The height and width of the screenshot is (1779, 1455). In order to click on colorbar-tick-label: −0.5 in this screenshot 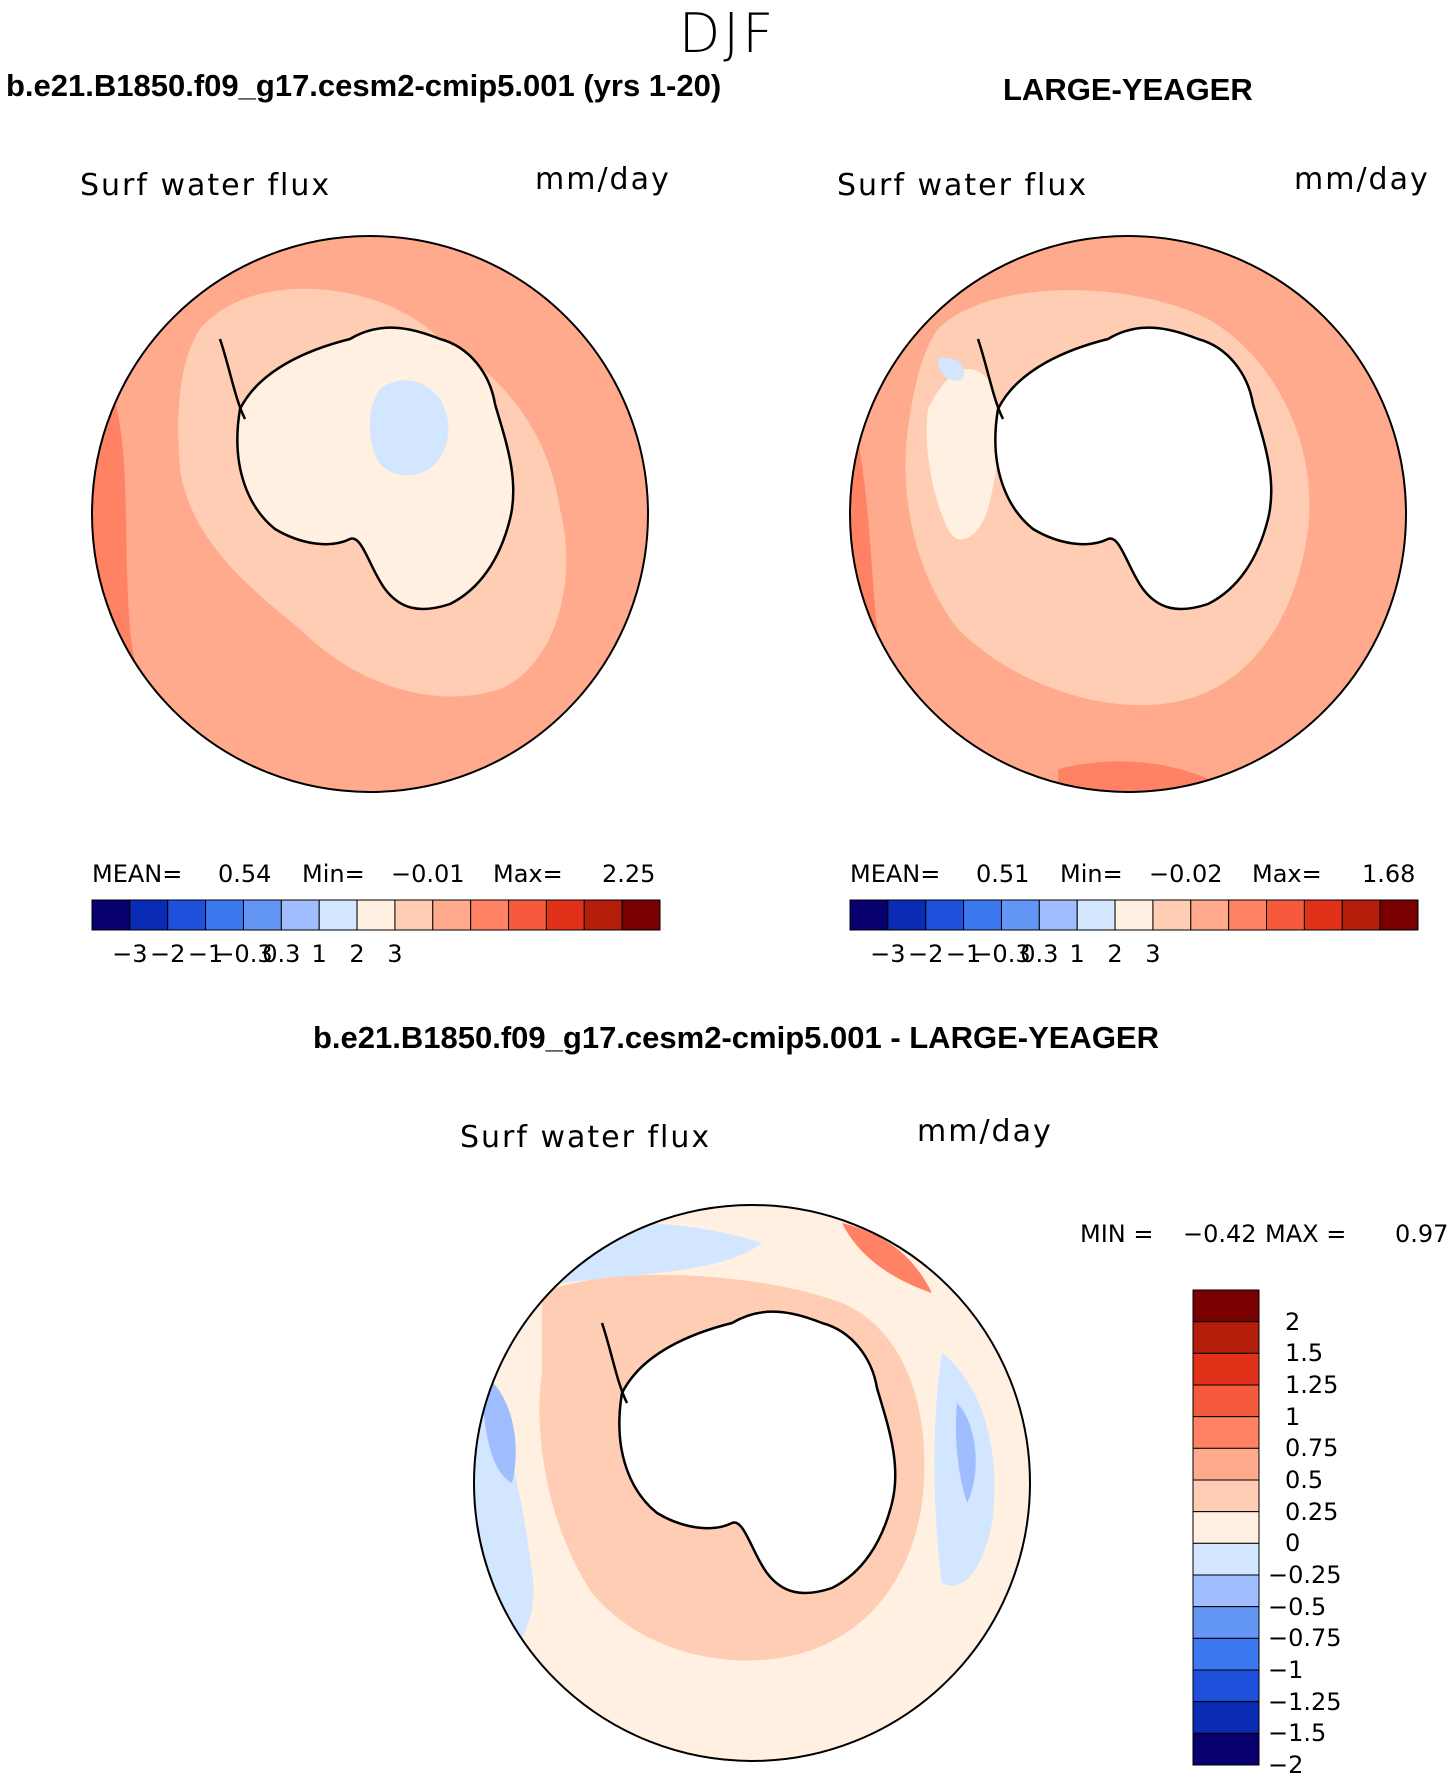, I will do `click(1297, 1606)`.